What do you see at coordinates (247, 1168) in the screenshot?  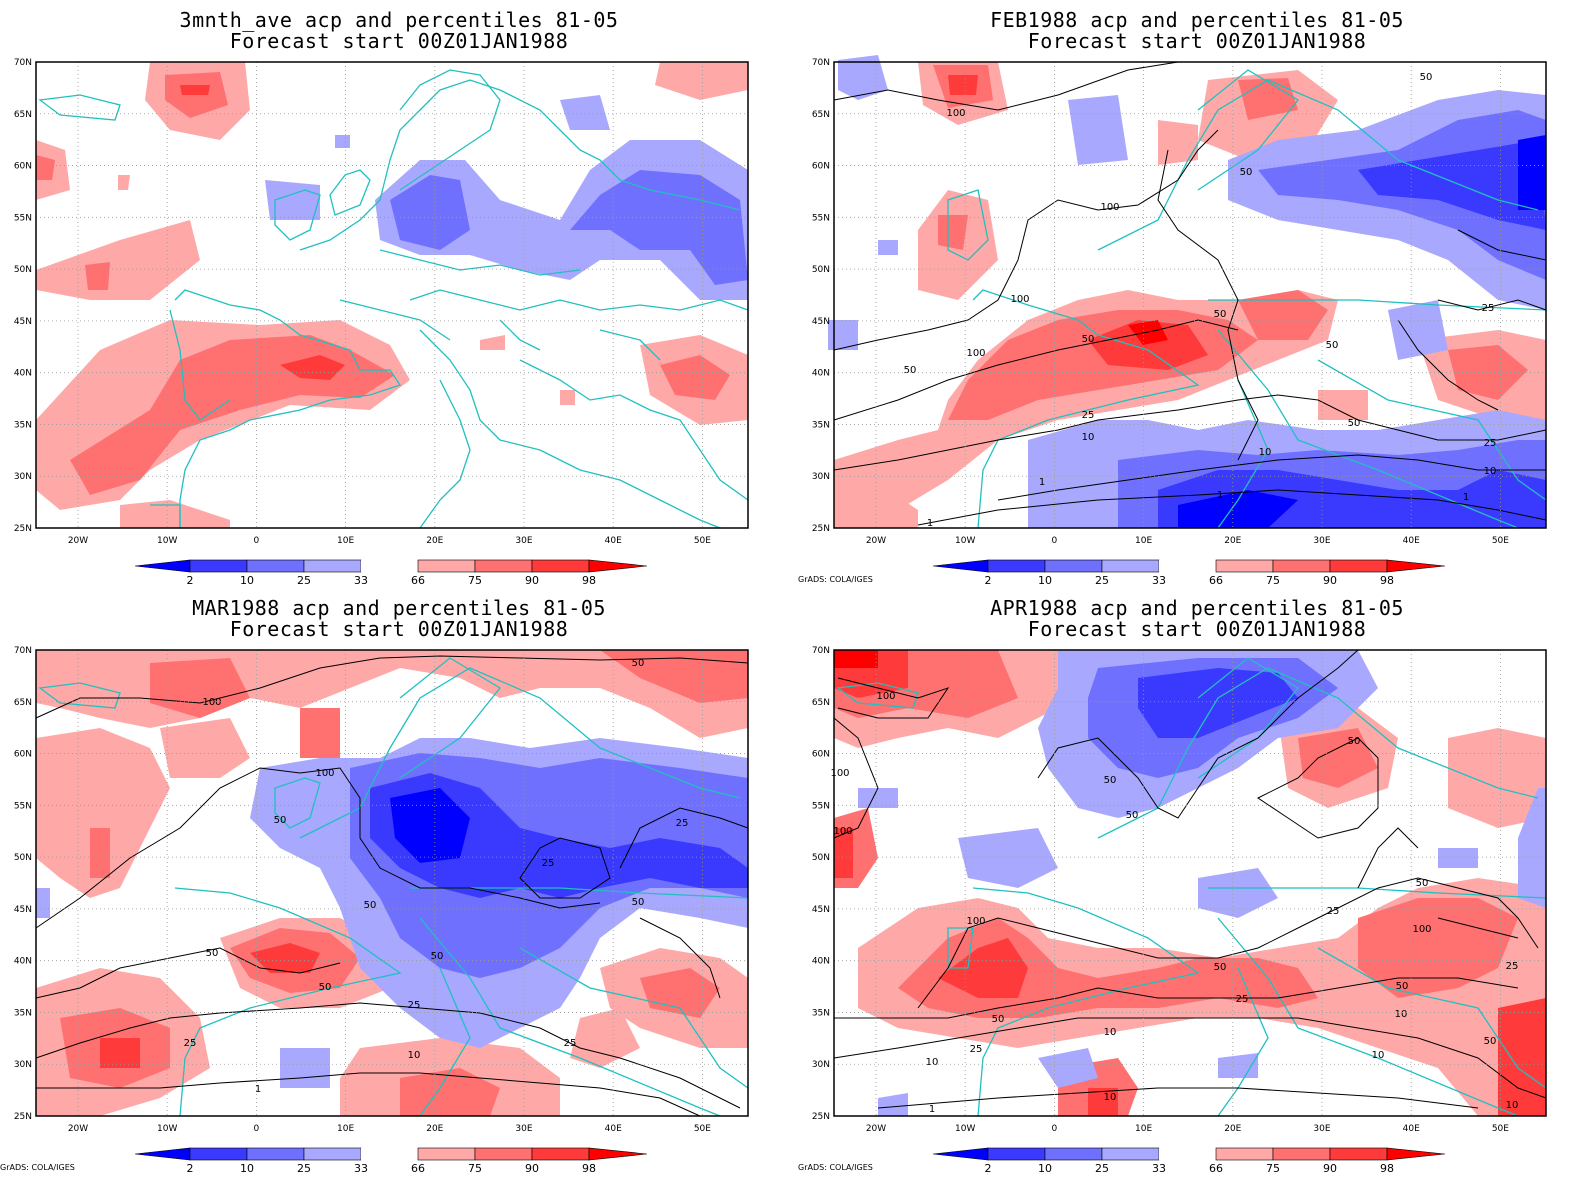 I see `colorbar-label: 10` at bounding box center [247, 1168].